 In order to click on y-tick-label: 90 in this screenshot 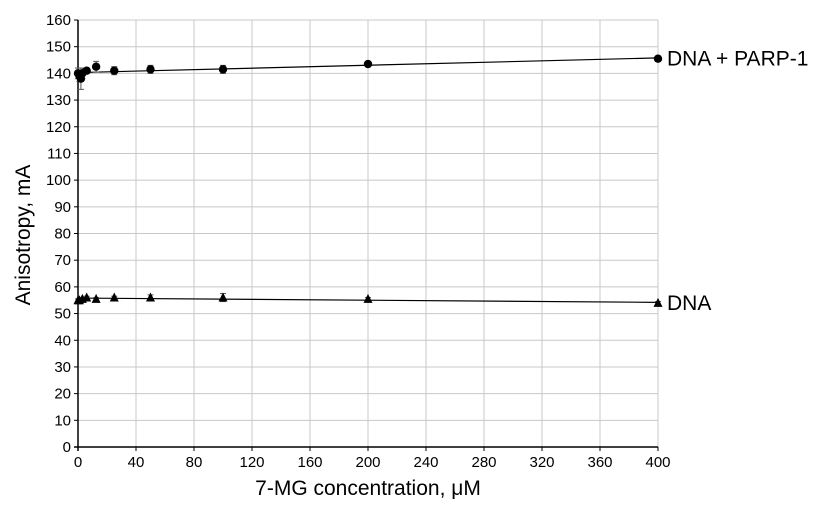, I will do `click(62, 207)`.